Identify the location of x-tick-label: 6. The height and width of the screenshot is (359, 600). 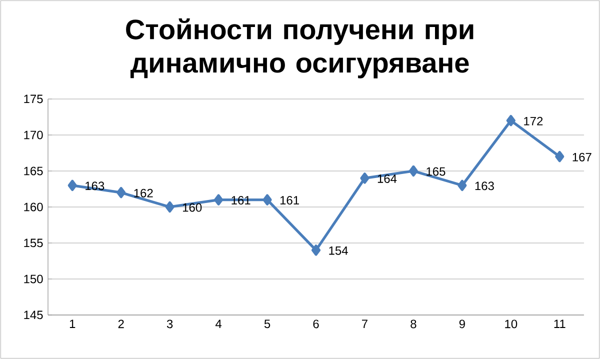
(316, 324).